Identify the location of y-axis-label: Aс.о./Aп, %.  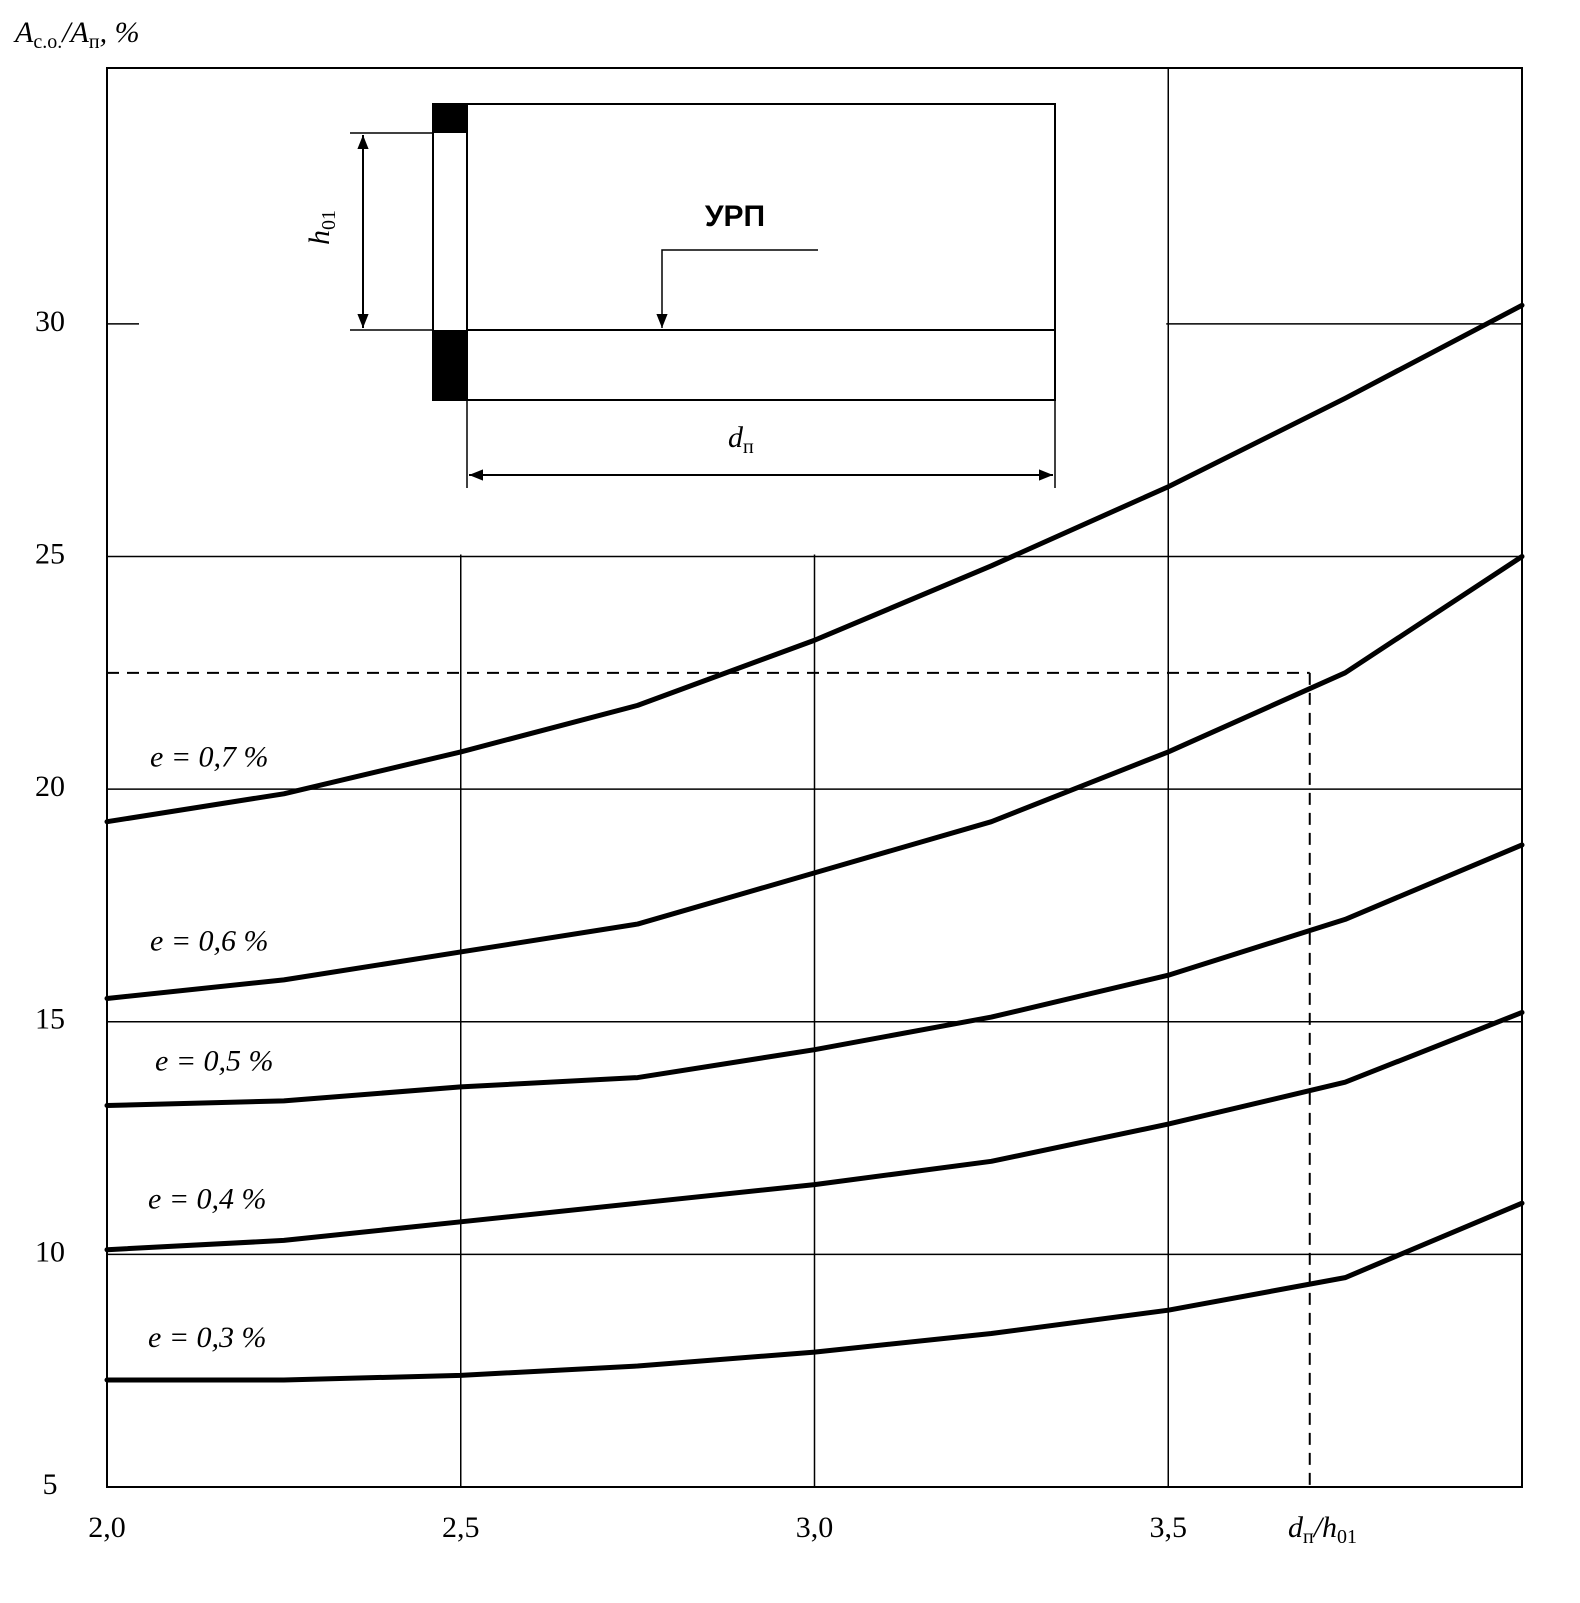
(76, 34).